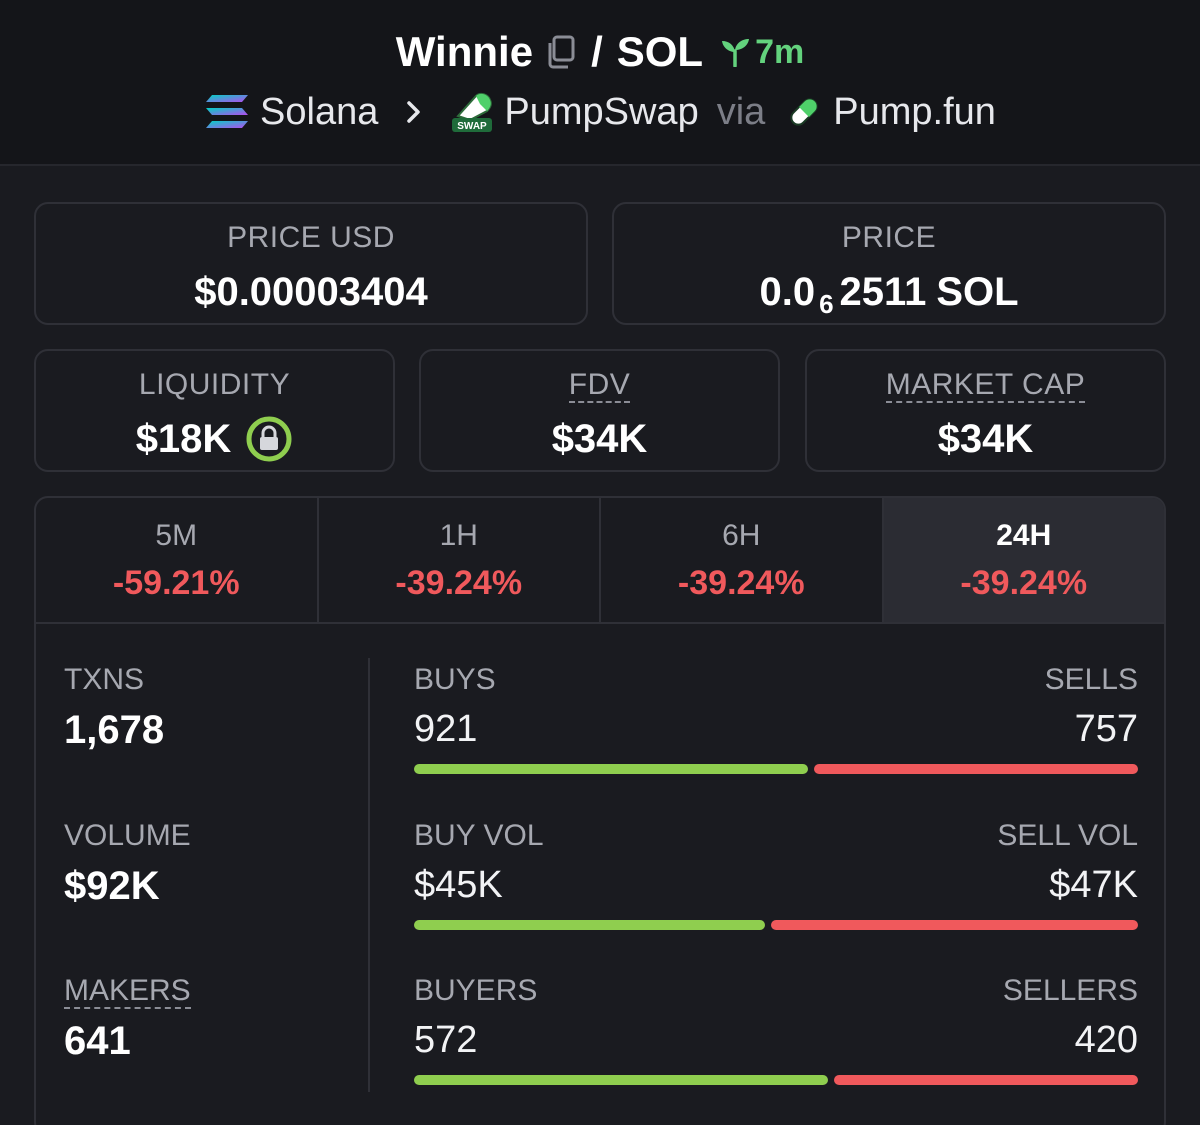 The image size is (1200, 1125). What do you see at coordinates (214, 410) in the screenshot?
I see `liquidity-card: LIQUIDITY $18K` at bounding box center [214, 410].